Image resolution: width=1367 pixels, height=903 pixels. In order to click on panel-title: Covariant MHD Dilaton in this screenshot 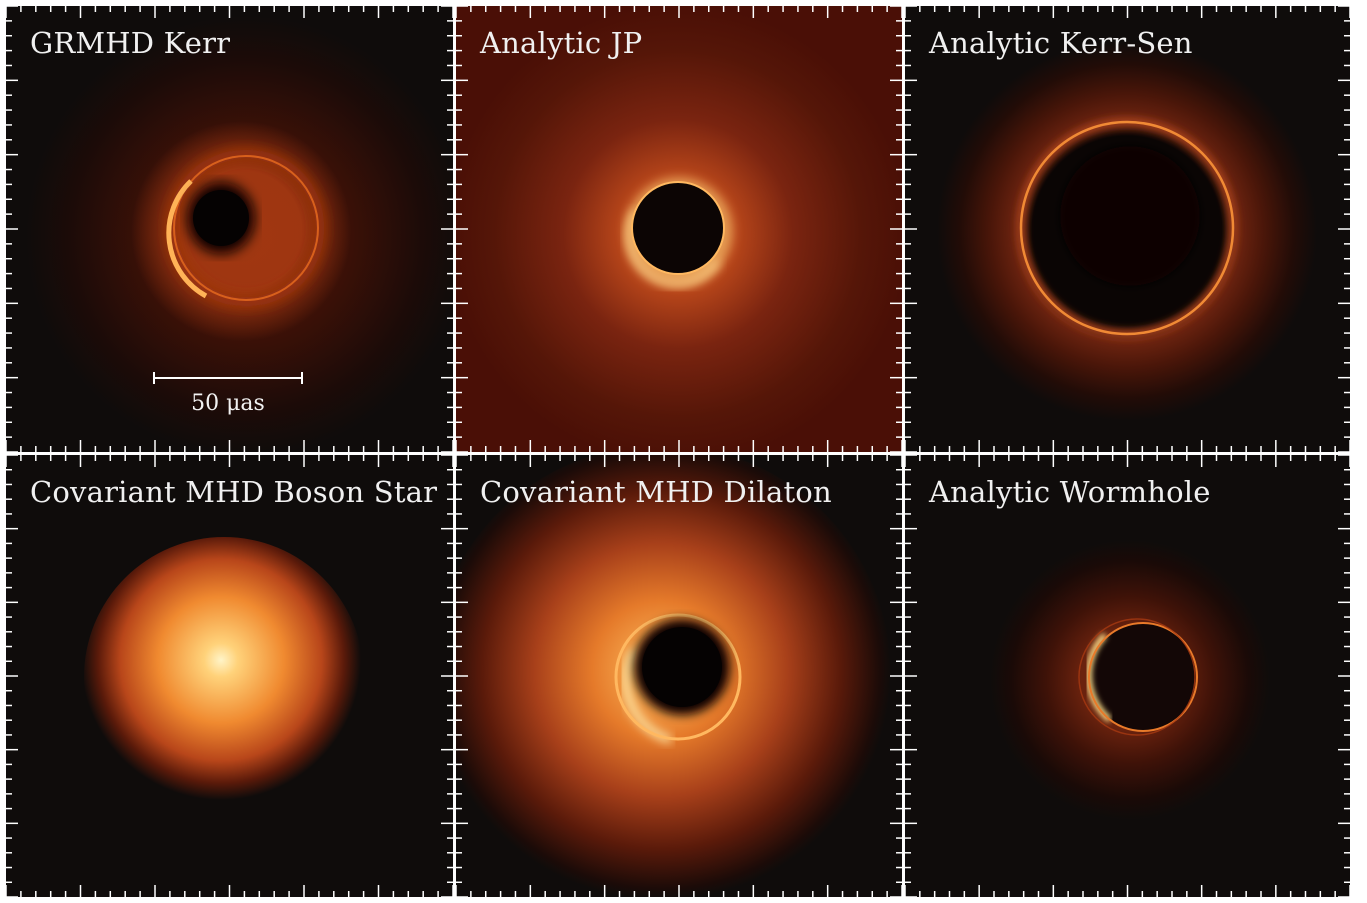, I will do `click(656, 492)`.